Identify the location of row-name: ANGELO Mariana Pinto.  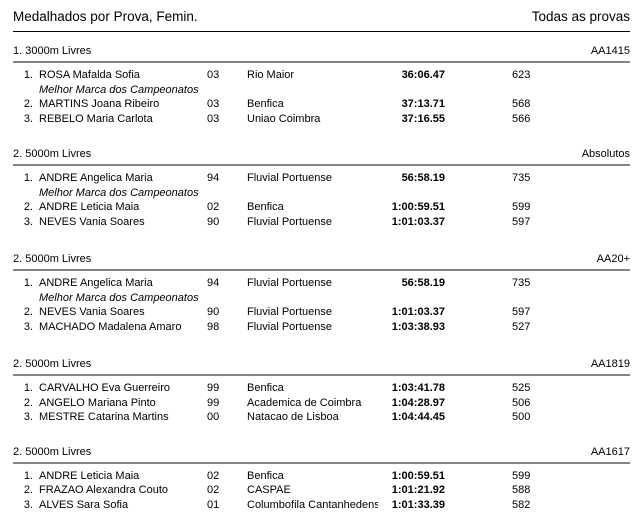
(97, 402).